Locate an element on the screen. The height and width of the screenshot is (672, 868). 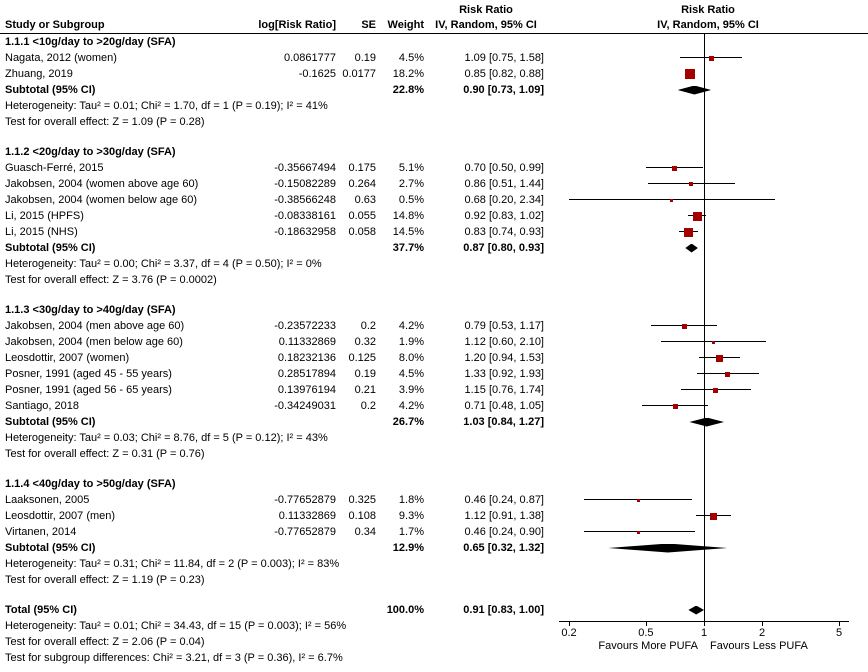
weight-value: 8.0% is located at coordinates (411, 358).